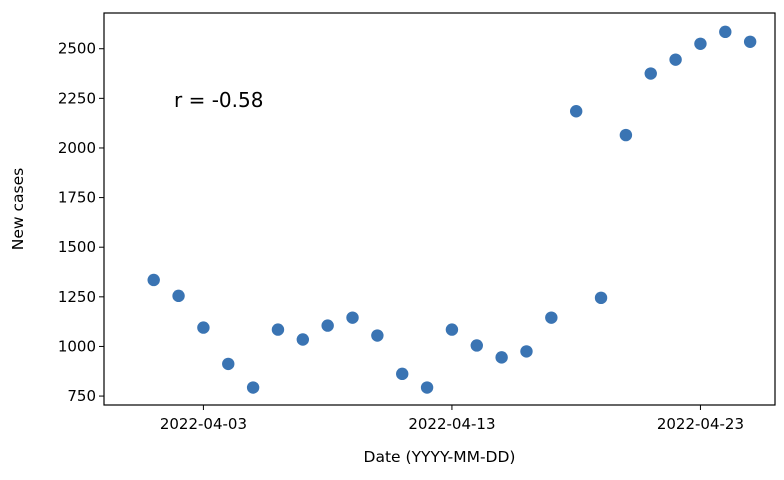  What do you see at coordinates (203, 424) in the screenshot?
I see `x-tick-label: 2022-04-03` at bounding box center [203, 424].